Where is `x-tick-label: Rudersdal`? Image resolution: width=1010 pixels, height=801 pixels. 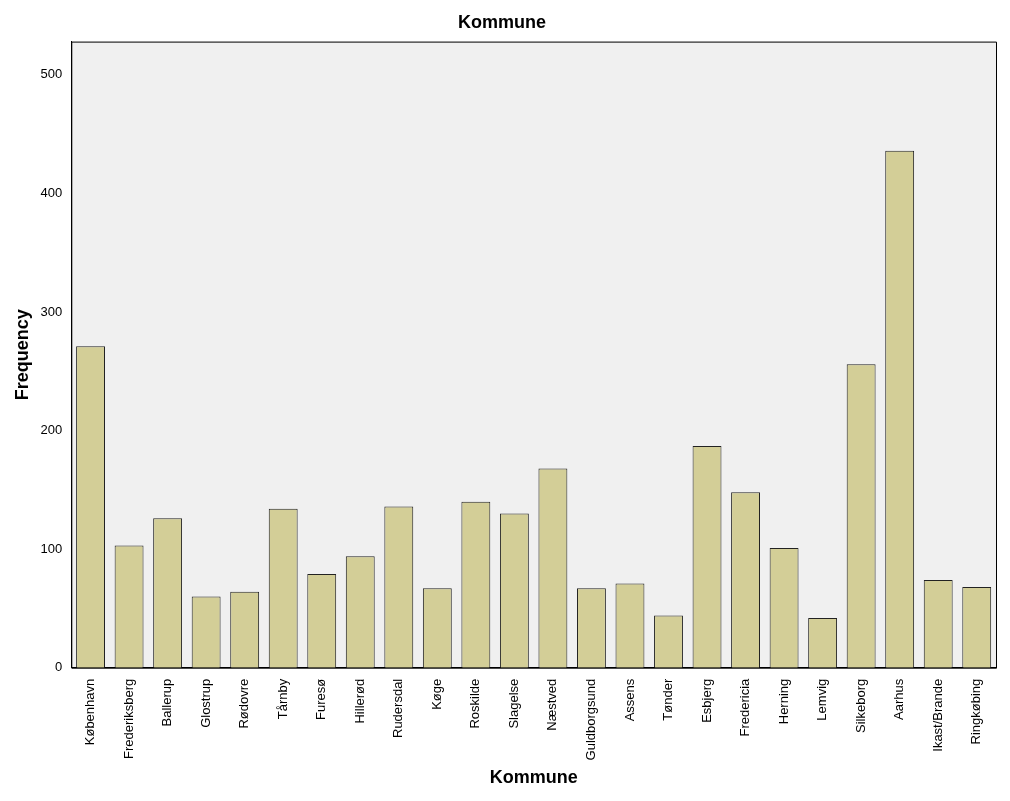
x-tick-label: Rudersdal is located at coordinates (398, 708).